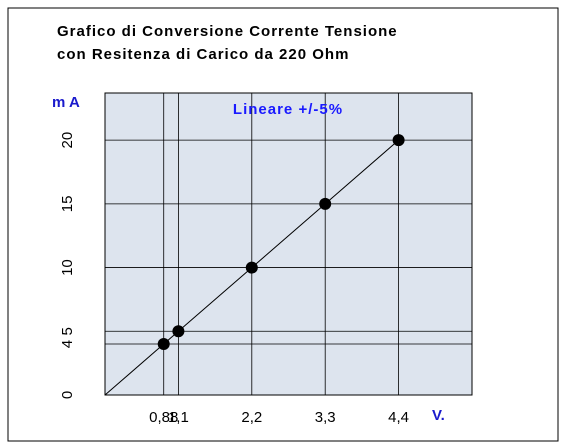  I want to click on annotation: Lineare +/-5%, so click(288, 109).